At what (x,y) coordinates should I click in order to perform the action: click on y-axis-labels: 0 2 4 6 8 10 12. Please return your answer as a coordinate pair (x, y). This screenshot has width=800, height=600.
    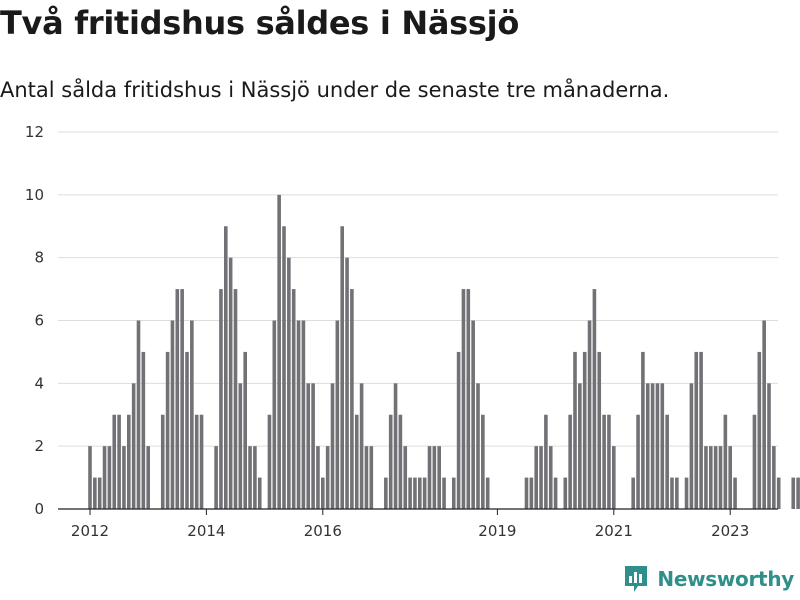
    Looking at the image, I should click on (34, 320).